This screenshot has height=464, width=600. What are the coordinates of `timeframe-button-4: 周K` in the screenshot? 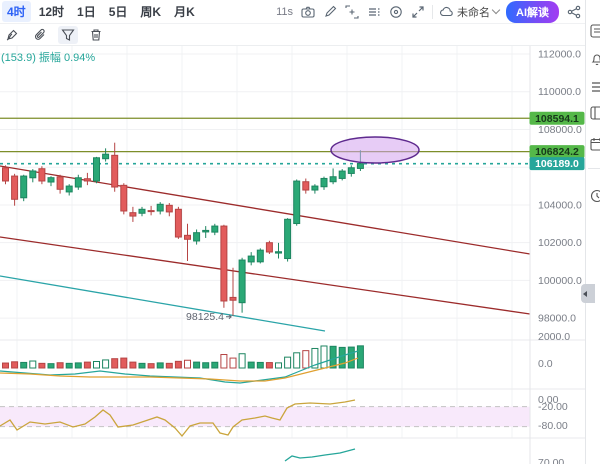 It's located at (151, 12).